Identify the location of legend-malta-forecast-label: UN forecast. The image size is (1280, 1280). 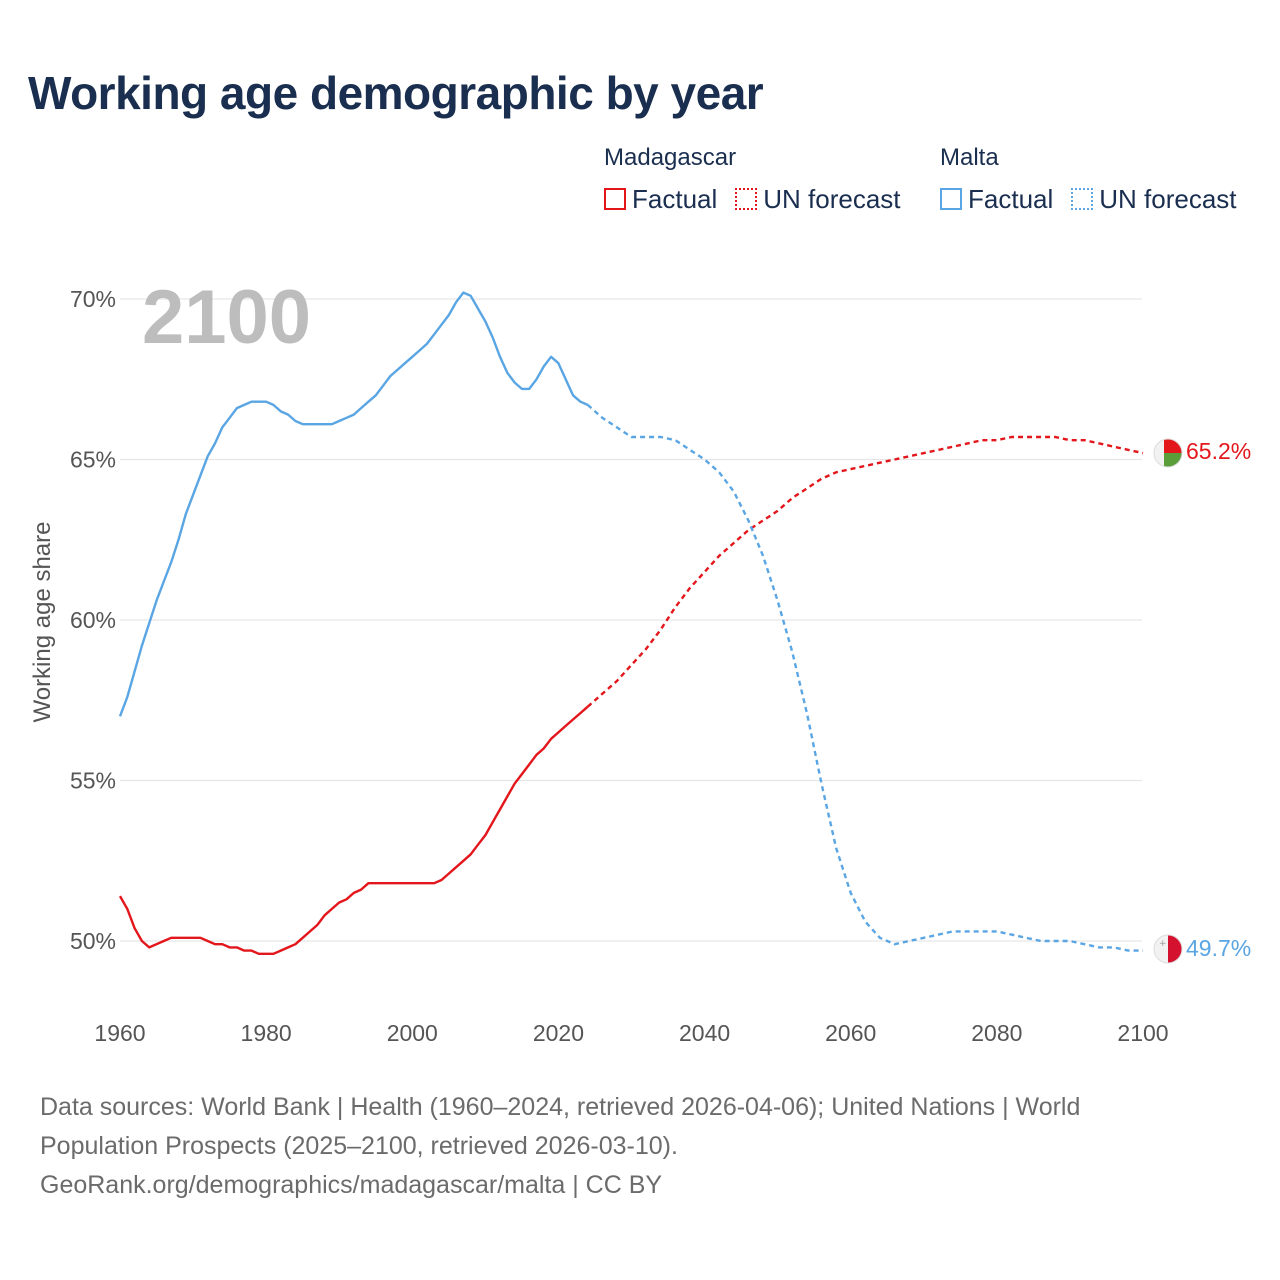
(1168, 198).